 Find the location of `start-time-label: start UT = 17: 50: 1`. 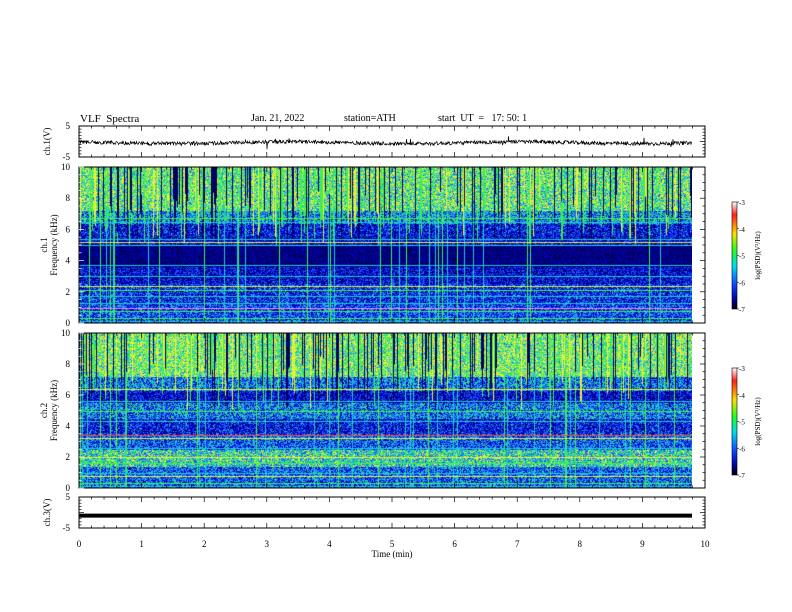

start-time-label: start UT = 17: 50: 1 is located at coordinates (483, 118).